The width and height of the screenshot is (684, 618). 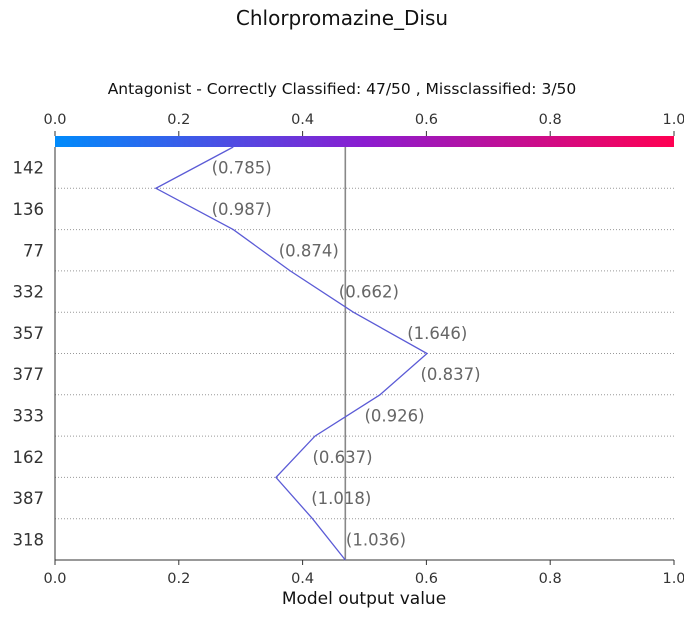 What do you see at coordinates (29, 374) in the screenshot?
I see `feature-label: 377` at bounding box center [29, 374].